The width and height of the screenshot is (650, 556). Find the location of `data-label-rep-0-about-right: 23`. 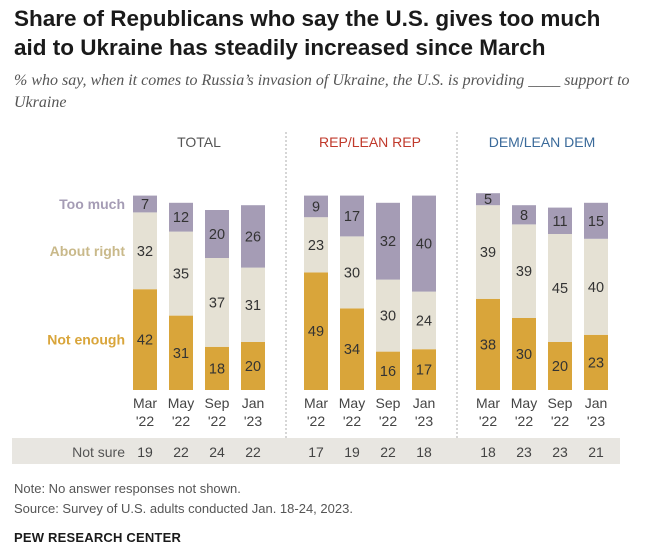

data-label-rep-0-about-right: 23 is located at coordinates (316, 246).